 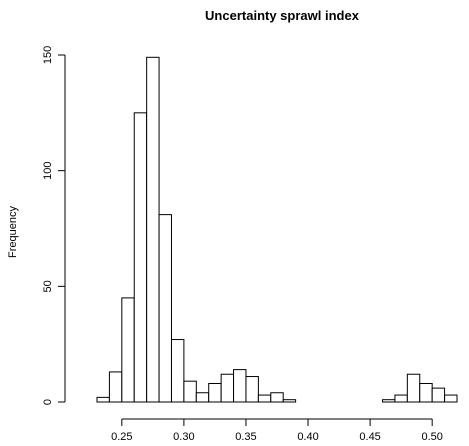 What do you see at coordinates (431, 437) in the screenshot?
I see `x-tick-label: 0.50` at bounding box center [431, 437].